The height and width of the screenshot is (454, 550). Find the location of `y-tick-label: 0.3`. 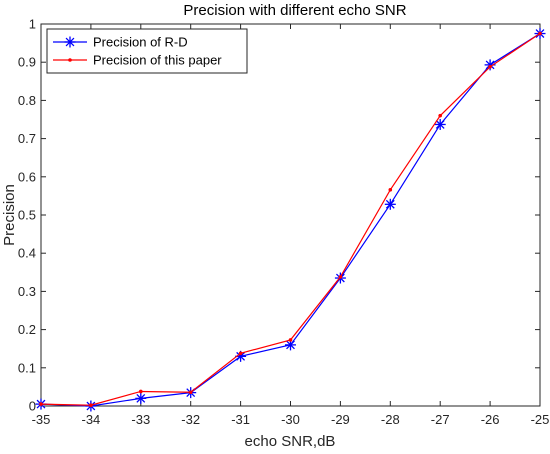

y-tick-label: 0.3 is located at coordinates (27, 291).